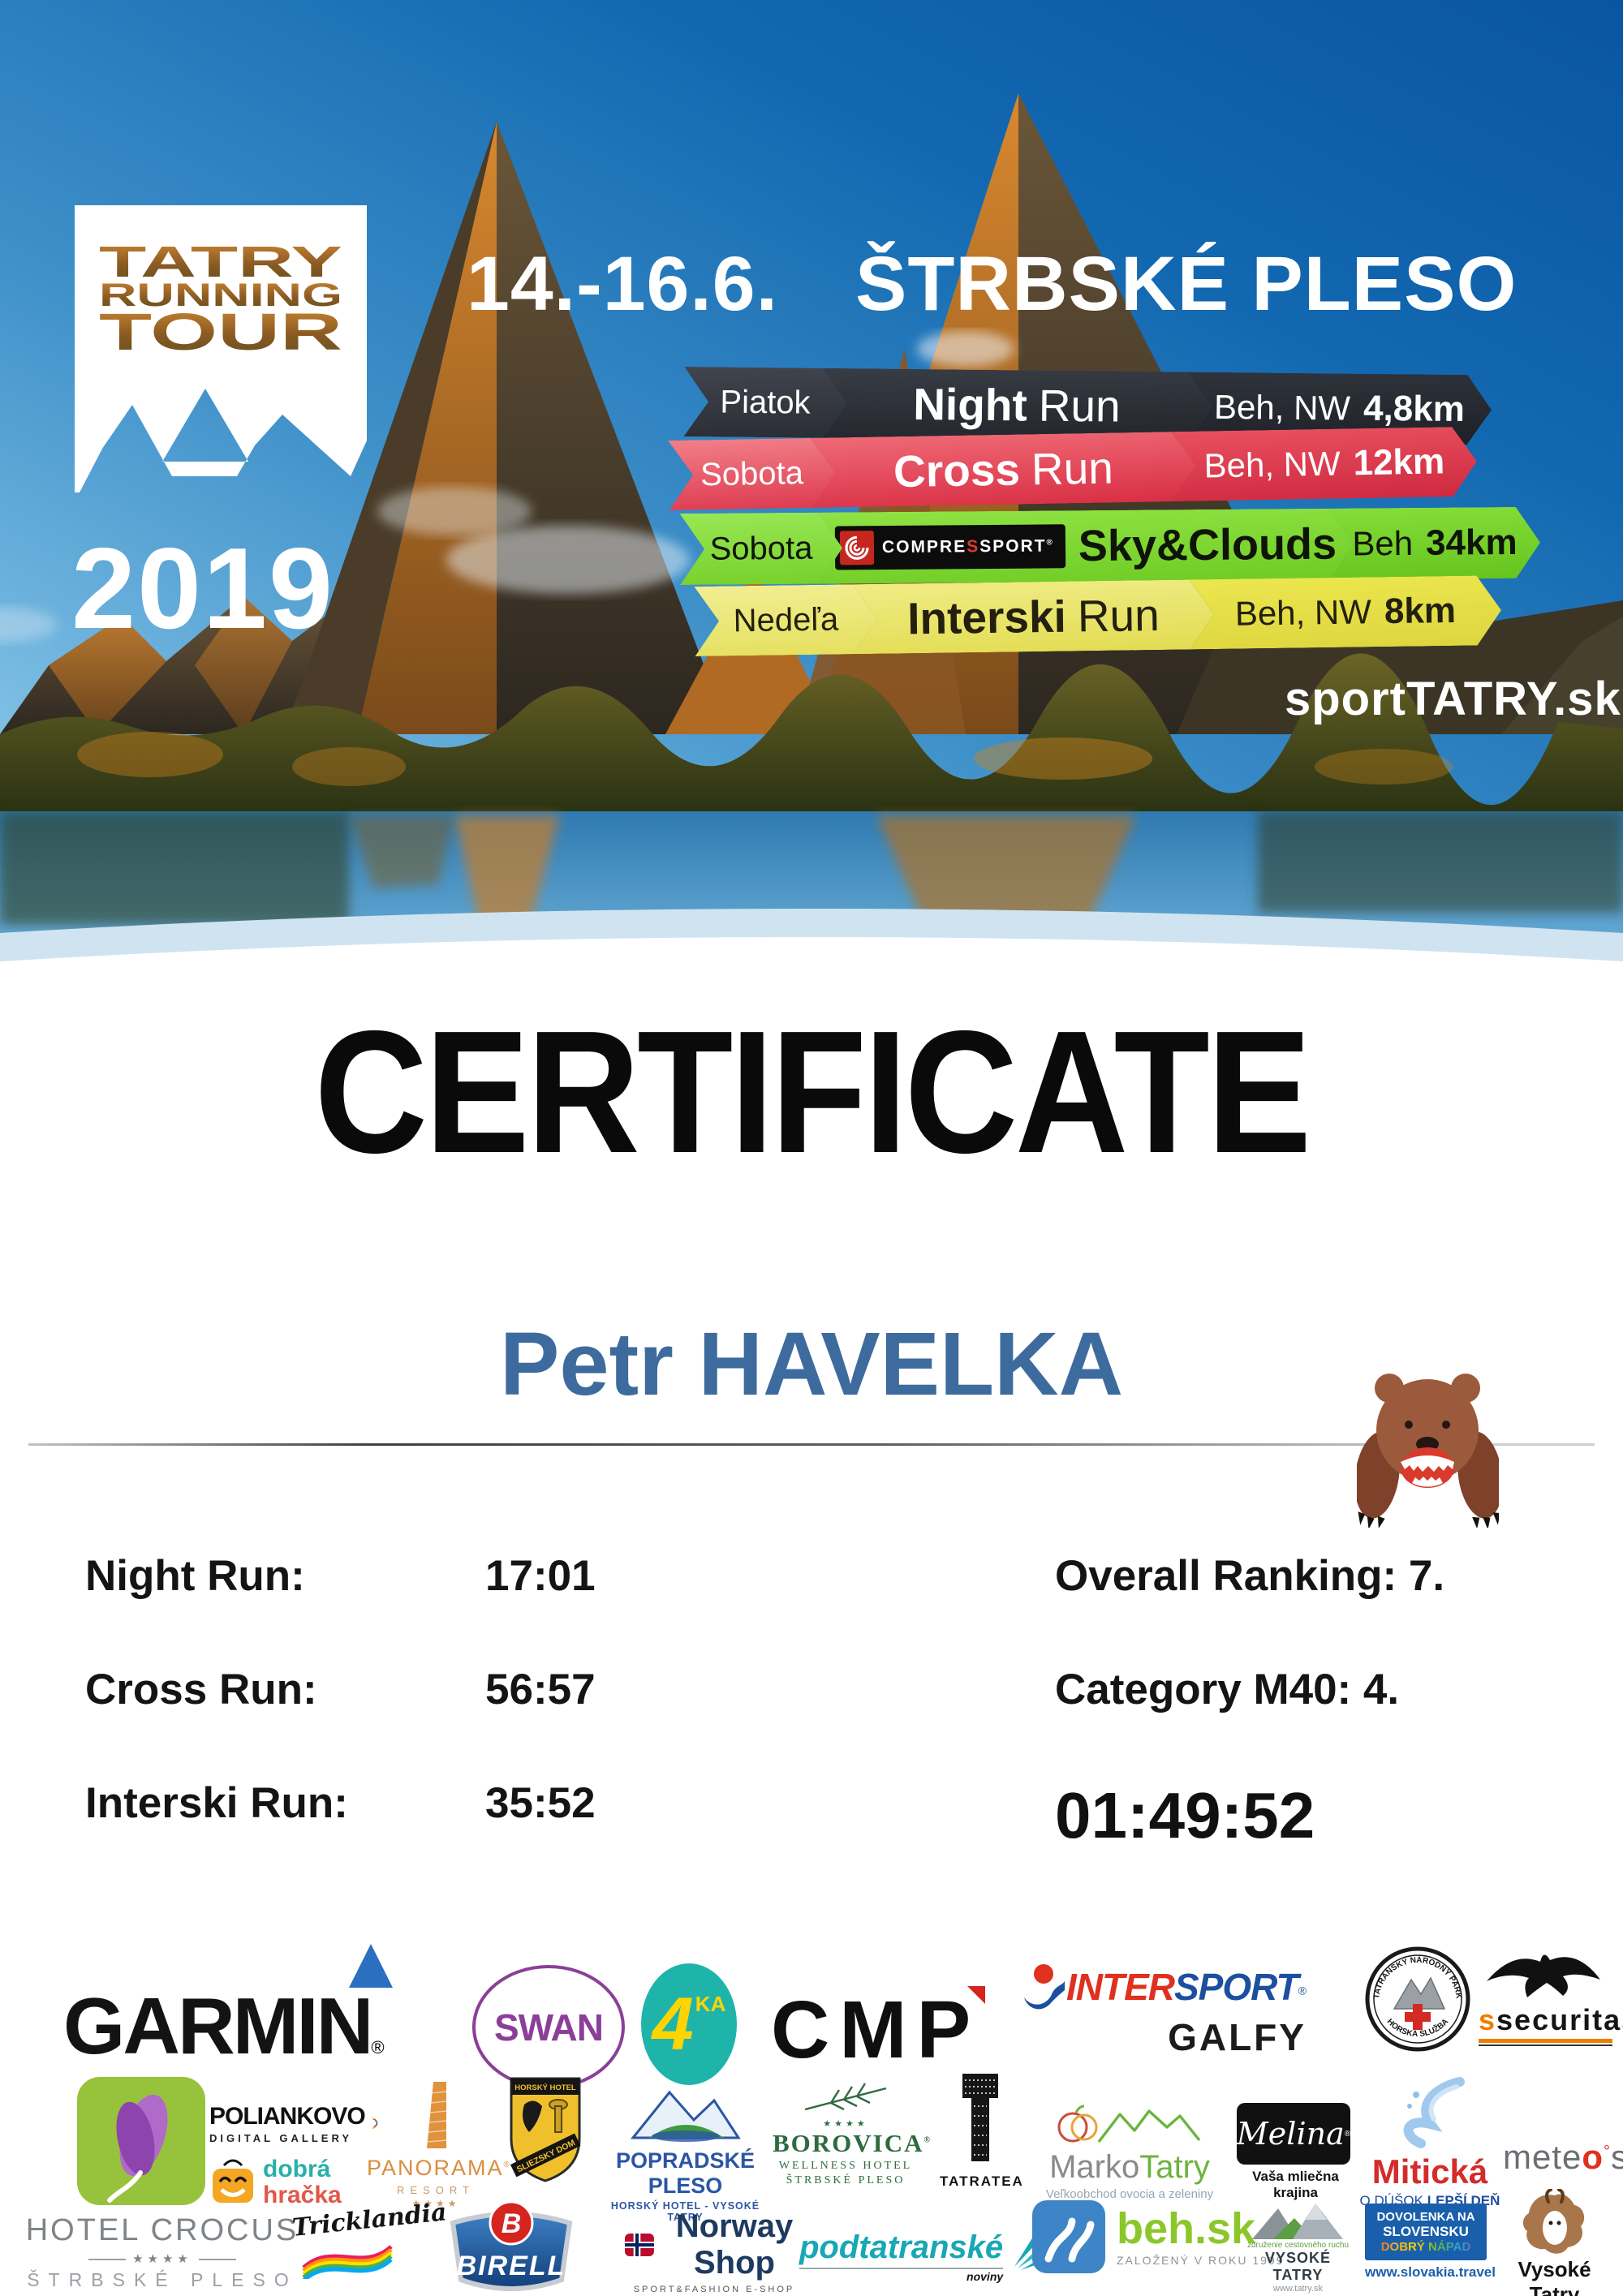 This screenshot has width=1623, height=2296. Describe the element at coordinates (1563, 2157) in the screenshot. I see `sponsor-meteo: meteo°sk` at that location.